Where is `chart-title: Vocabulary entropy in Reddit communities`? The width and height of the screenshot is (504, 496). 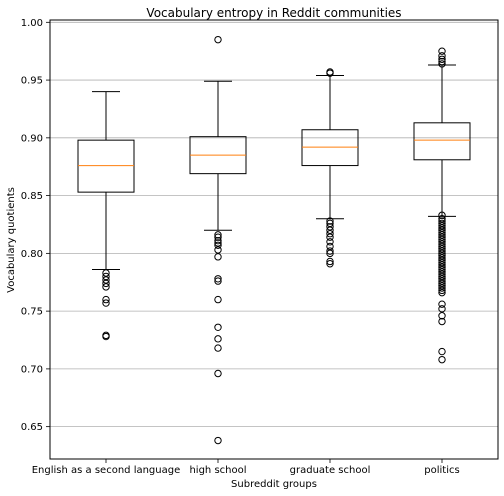 chart-title: Vocabulary entropy in Reddit communities is located at coordinates (273, 13).